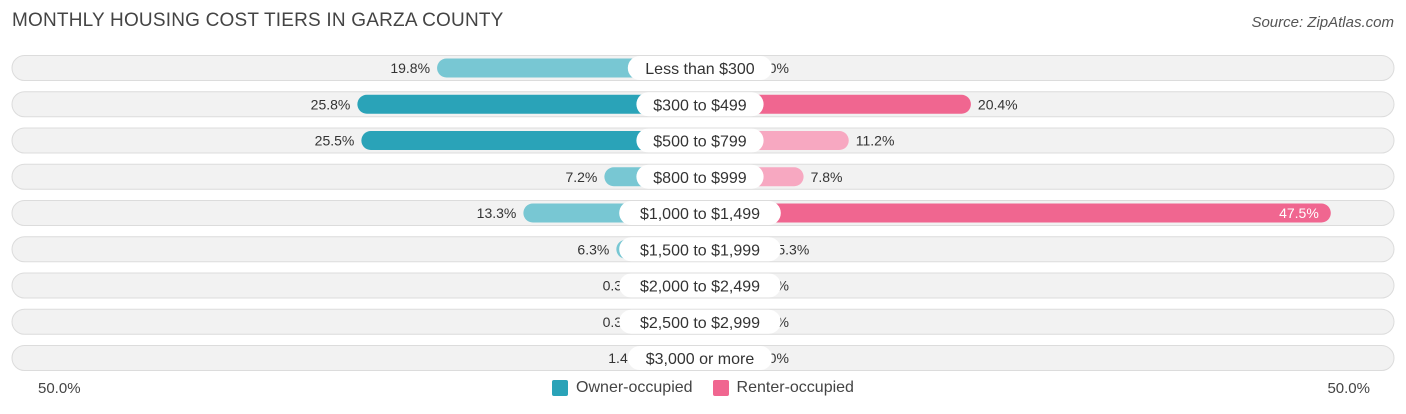 This screenshot has height=414, width=1406. I want to click on category-label: $300 to $499, so click(700, 105).